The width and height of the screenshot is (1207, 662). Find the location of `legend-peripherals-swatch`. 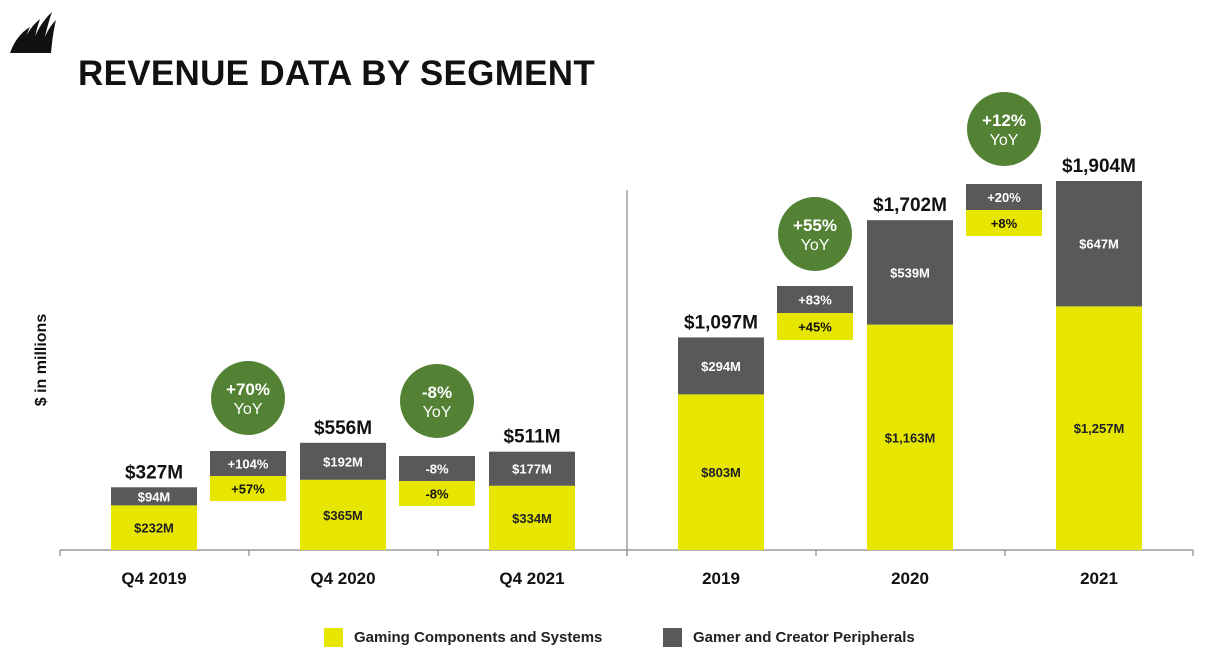

legend-peripherals-swatch is located at coordinates (672, 637).